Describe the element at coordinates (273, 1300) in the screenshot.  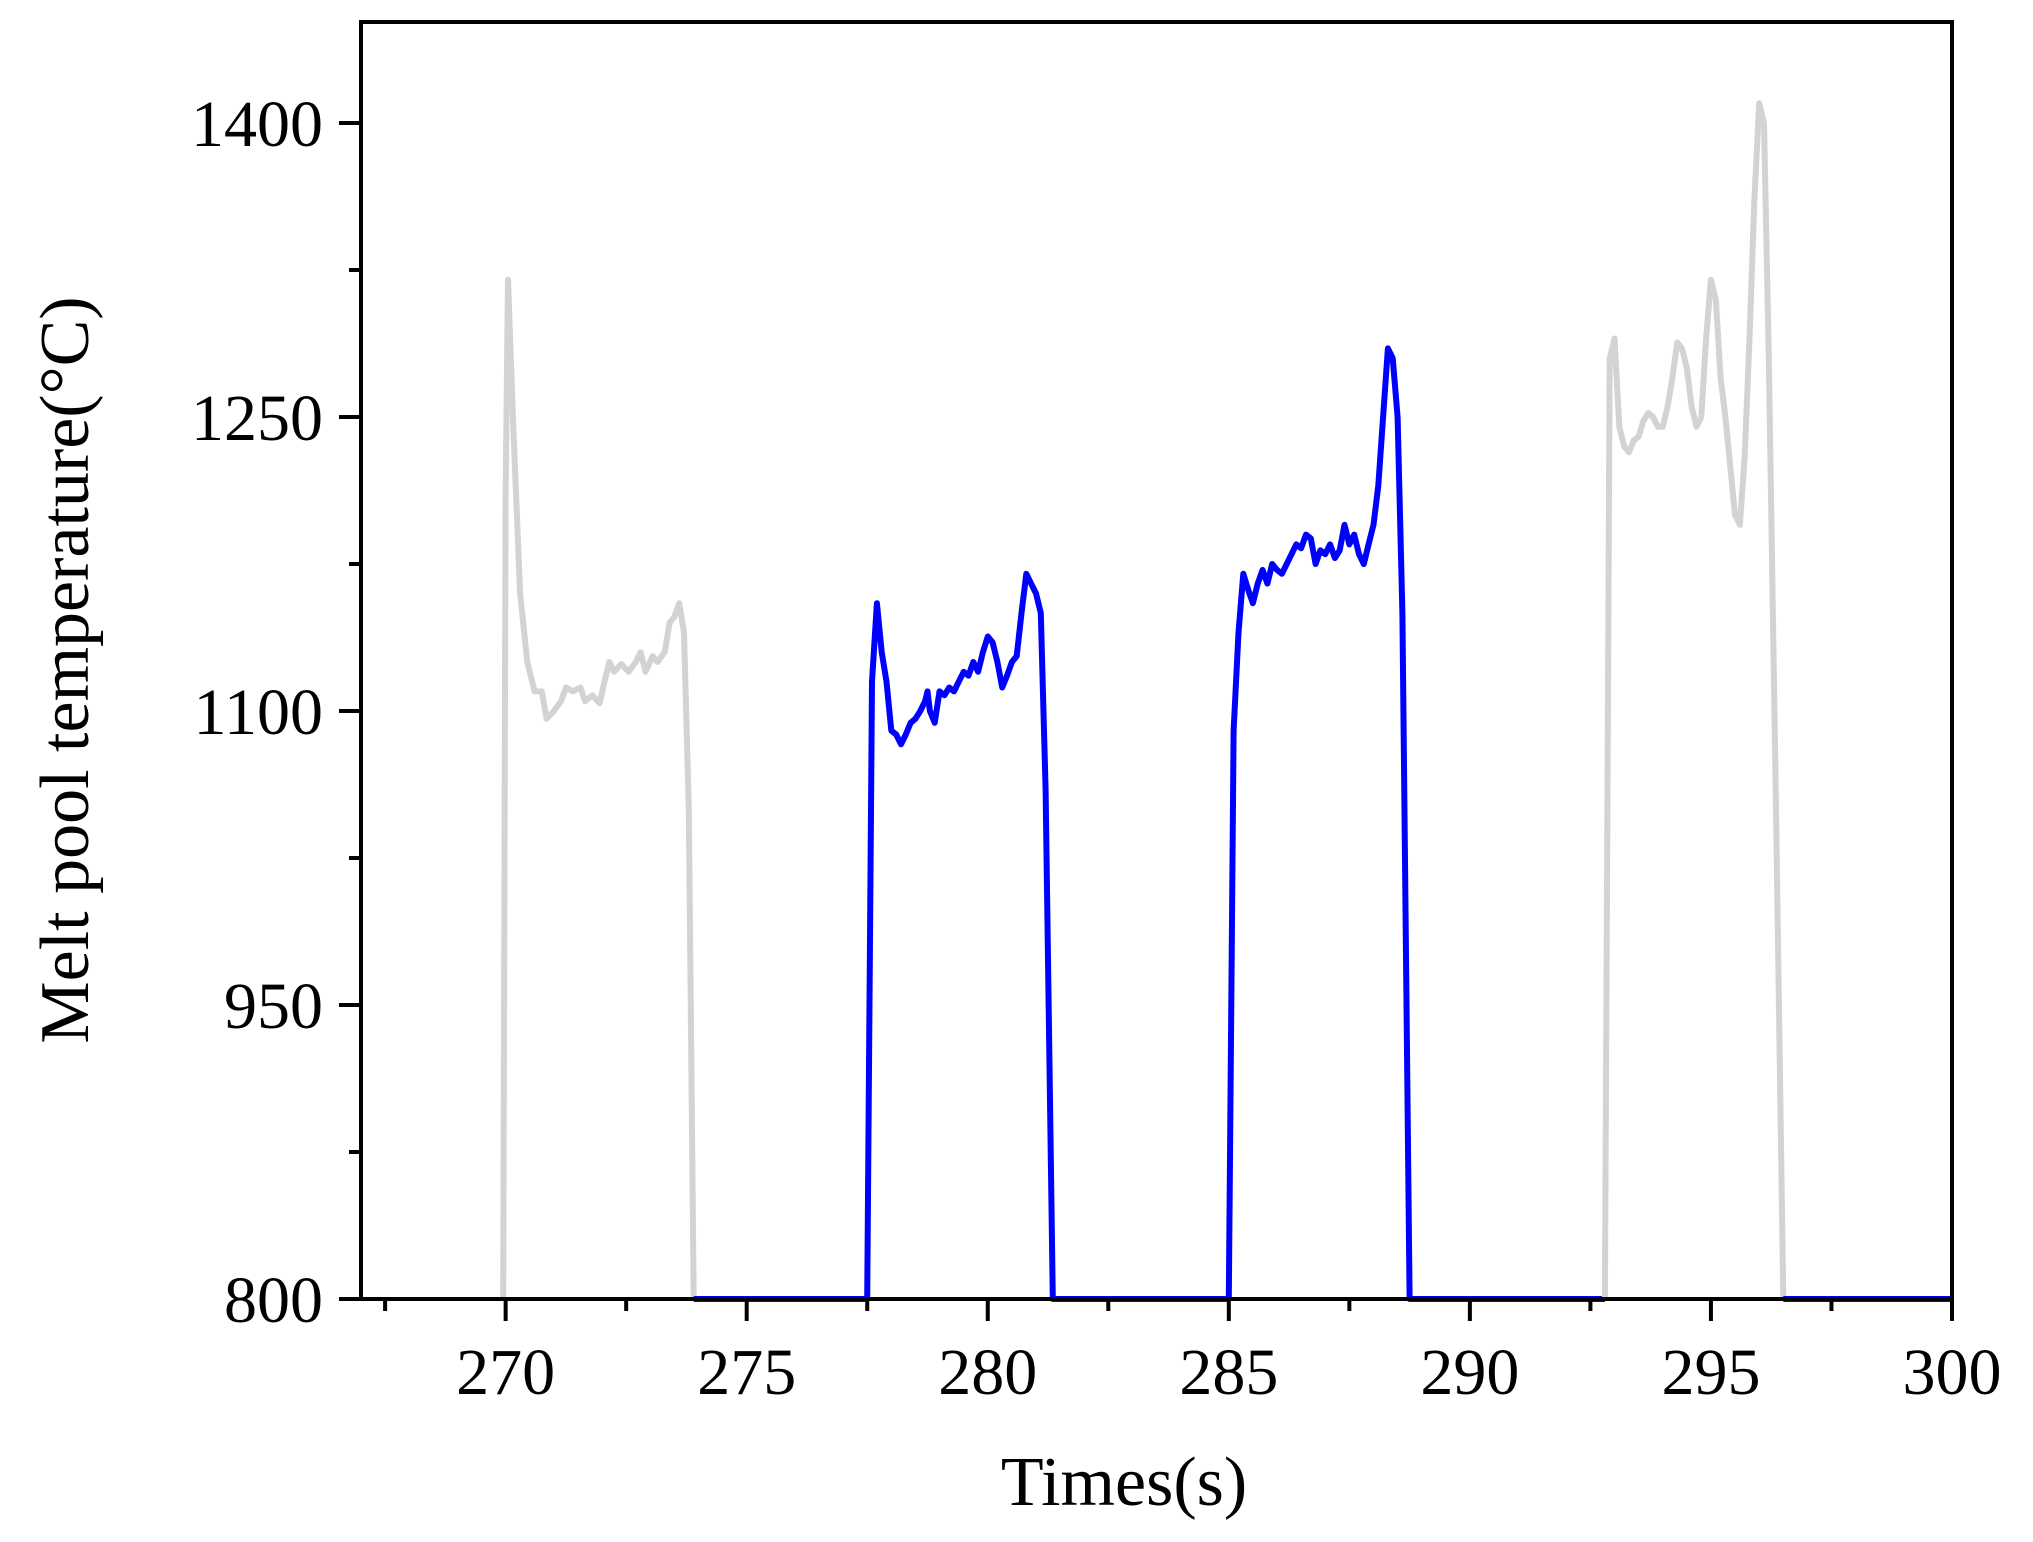
I see `y-tick-label: 800` at that location.